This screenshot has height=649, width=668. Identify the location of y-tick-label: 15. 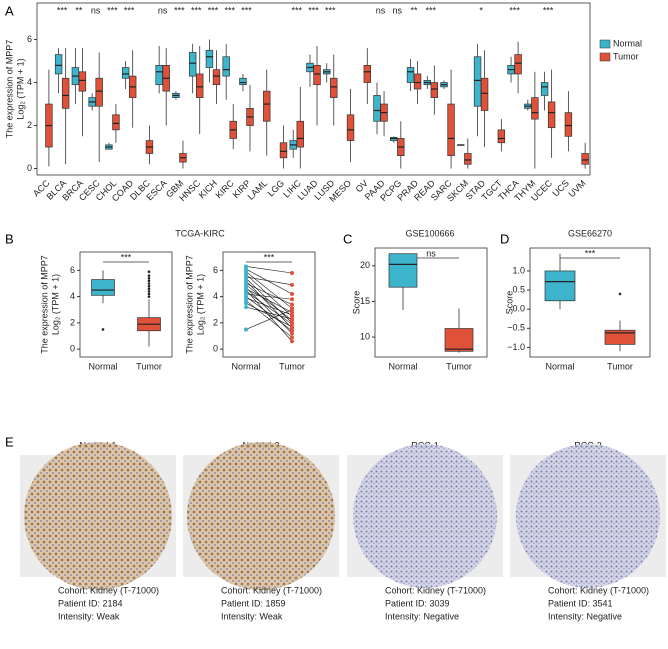
(365, 301).